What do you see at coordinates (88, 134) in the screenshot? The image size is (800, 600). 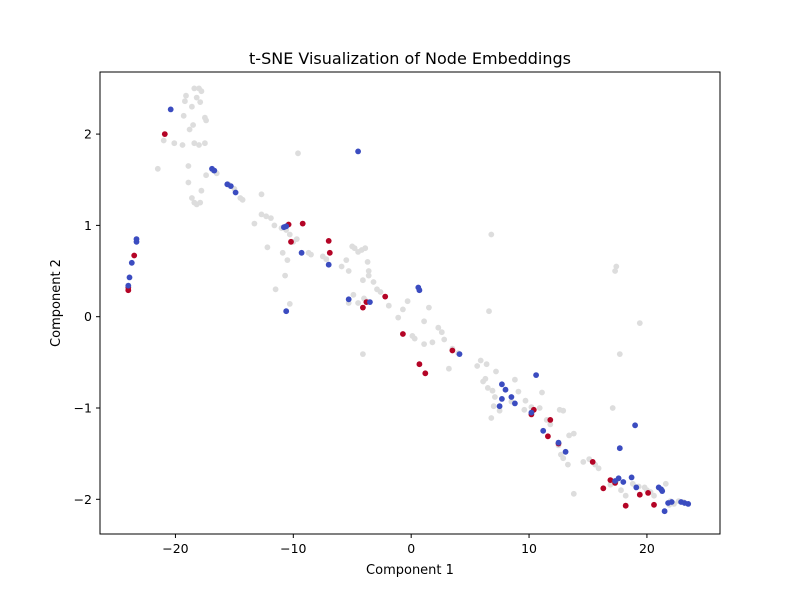 I see `y-tick-label: 2` at bounding box center [88, 134].